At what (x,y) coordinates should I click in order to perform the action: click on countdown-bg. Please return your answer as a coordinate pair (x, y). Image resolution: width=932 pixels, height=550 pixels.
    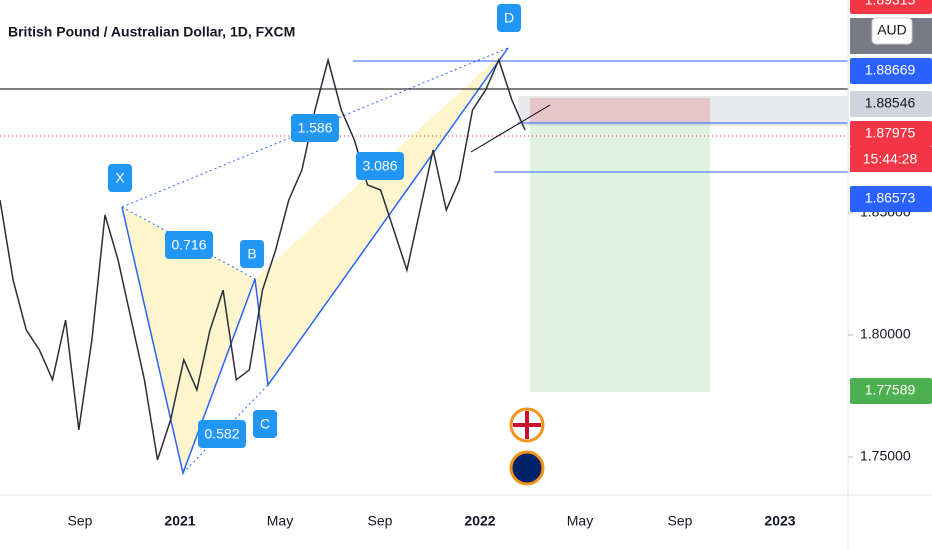
    Looking at the image, I should click on (891, 159).